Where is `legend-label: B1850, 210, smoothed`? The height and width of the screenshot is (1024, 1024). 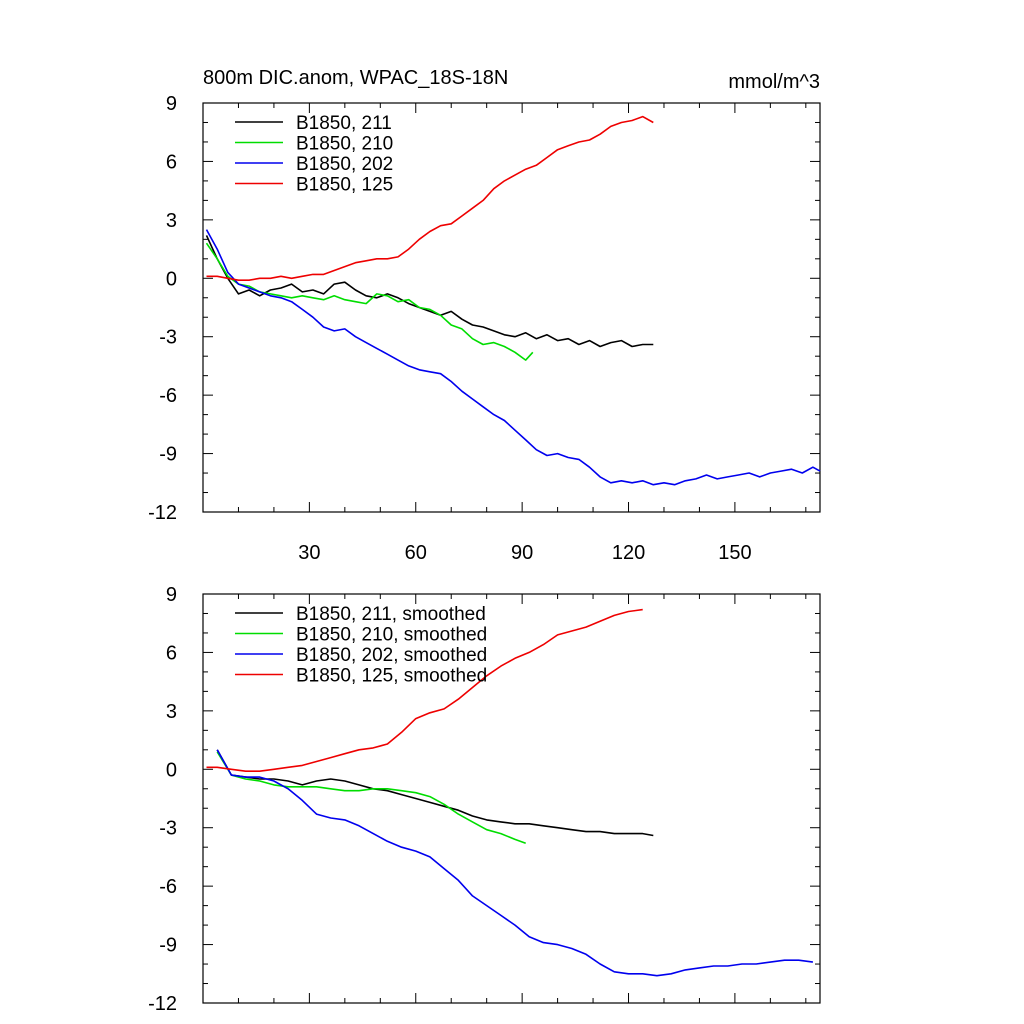
legend-label: B1850, 210, smoothed is located at coordinates (391, 635).